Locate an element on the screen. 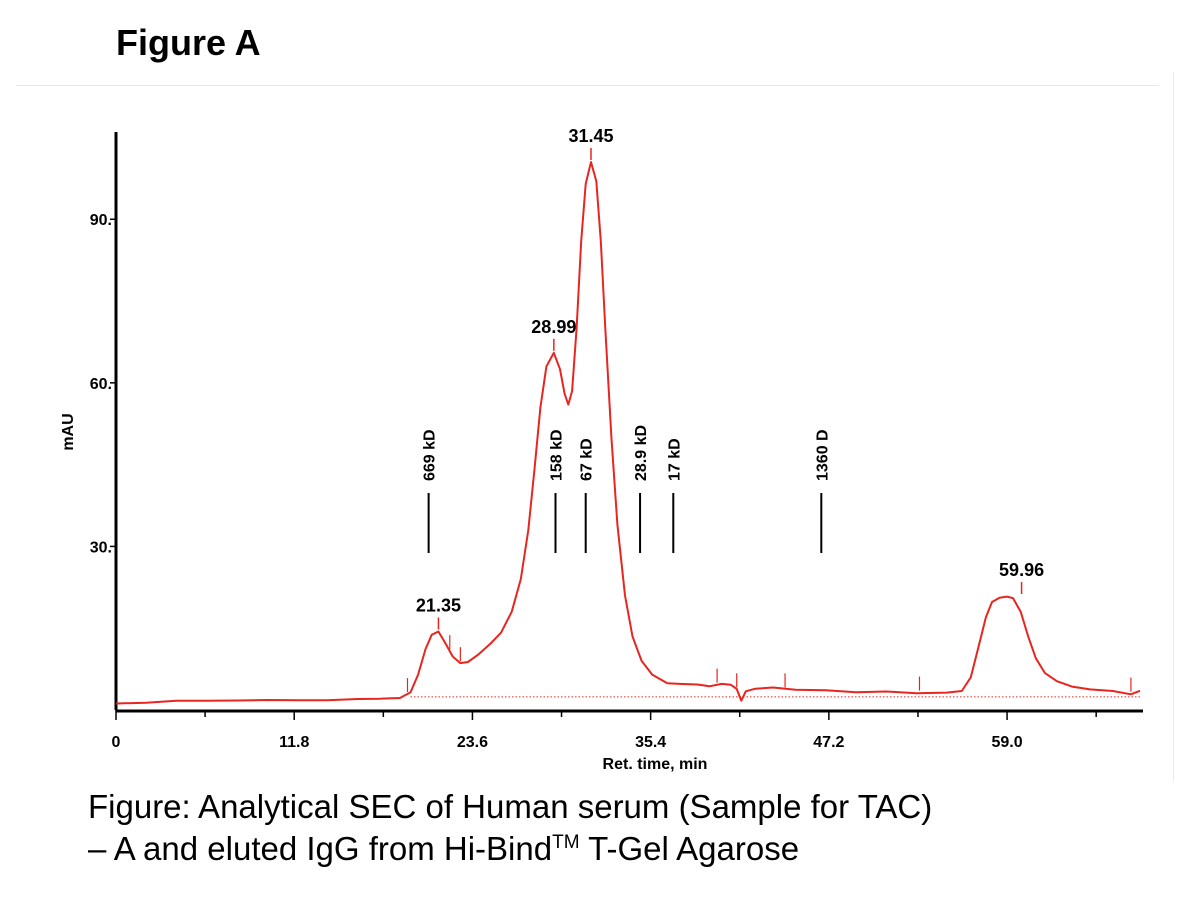 Image resolution: width=1177 pixels, height=900 pixels. mw-marker-label: 28.9 kD is located at coordinates (641, 453).